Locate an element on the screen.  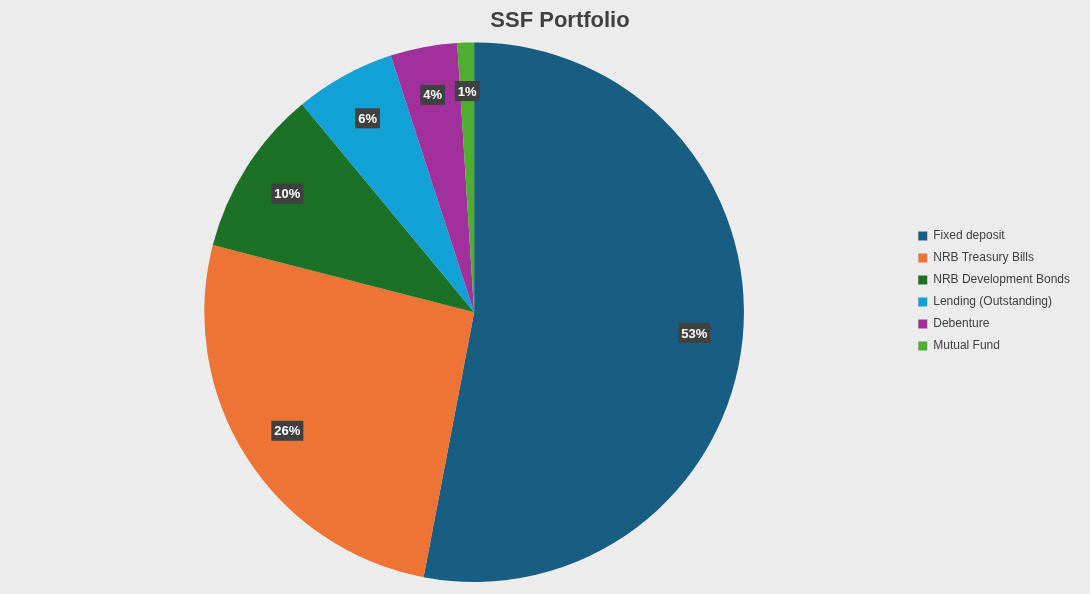
data-label: 26% is located at coordinates (287, 431).